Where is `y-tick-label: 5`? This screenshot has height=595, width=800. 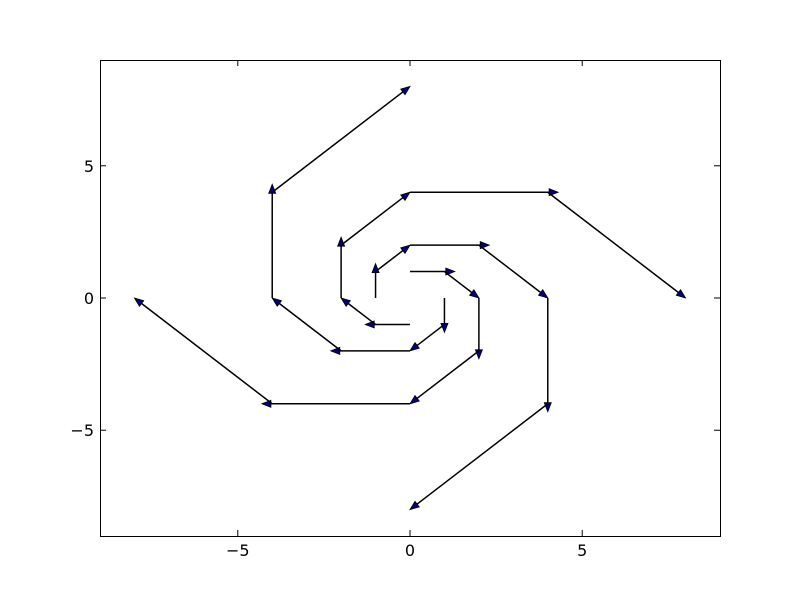 y-tick-label: 5 is located at coordinates (89, 166).